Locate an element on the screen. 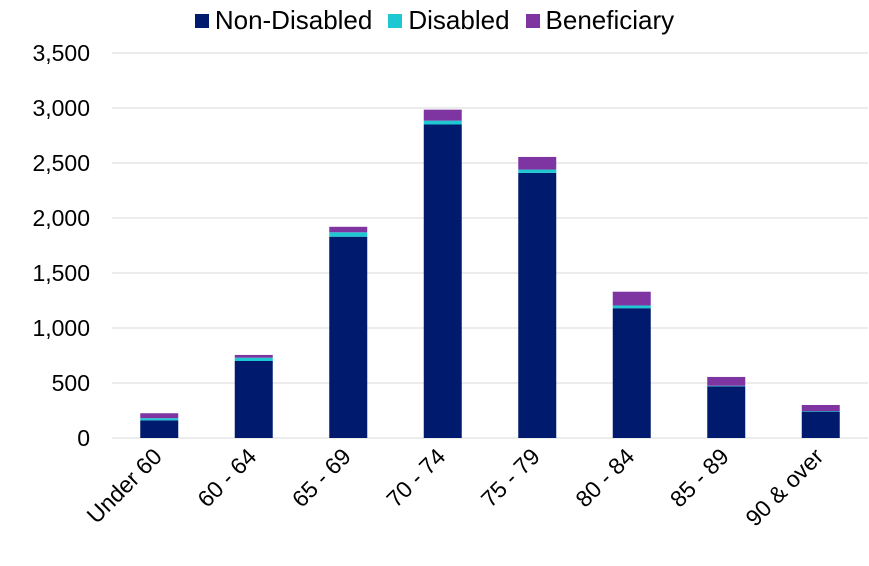 Image resolution: width=869 pixels, height=566 pixels. y-tick-label: 2,500 is located at coordinates (61, 163).